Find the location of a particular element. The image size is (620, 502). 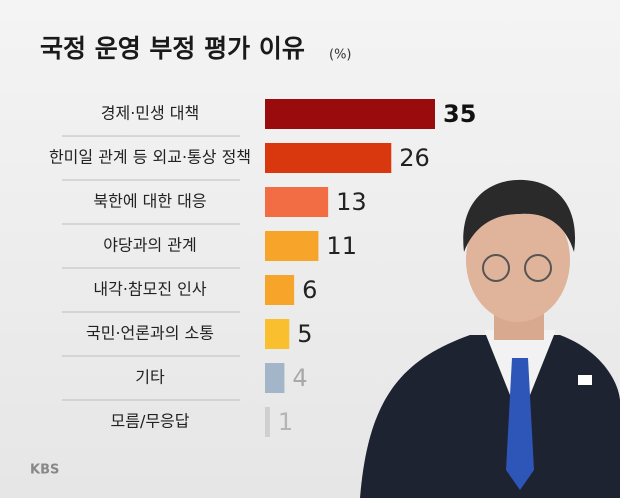

value-label: 35 is located at coordinates (459, 114).